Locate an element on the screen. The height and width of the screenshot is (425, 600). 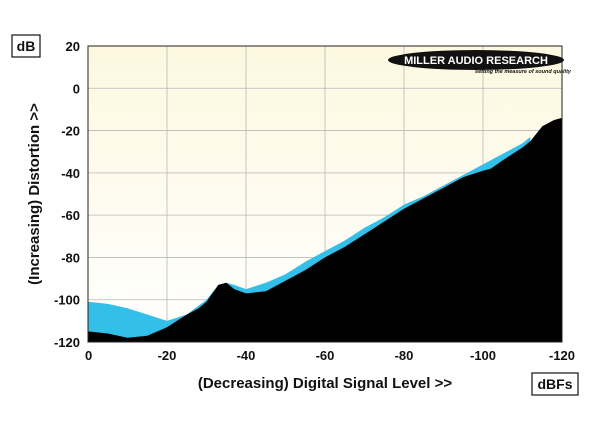
y-tick-label: -60 is located at coordinates (70, 215).